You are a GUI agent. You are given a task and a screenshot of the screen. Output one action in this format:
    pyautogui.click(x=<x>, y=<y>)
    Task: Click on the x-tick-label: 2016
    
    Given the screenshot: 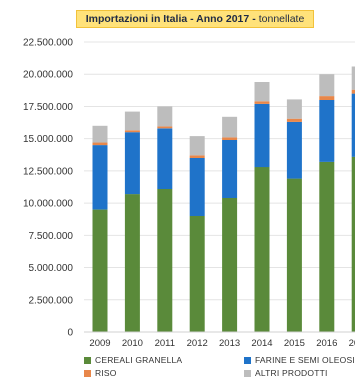 What is the action you would take?
    pyautogui.click(x=326, y=343)
    